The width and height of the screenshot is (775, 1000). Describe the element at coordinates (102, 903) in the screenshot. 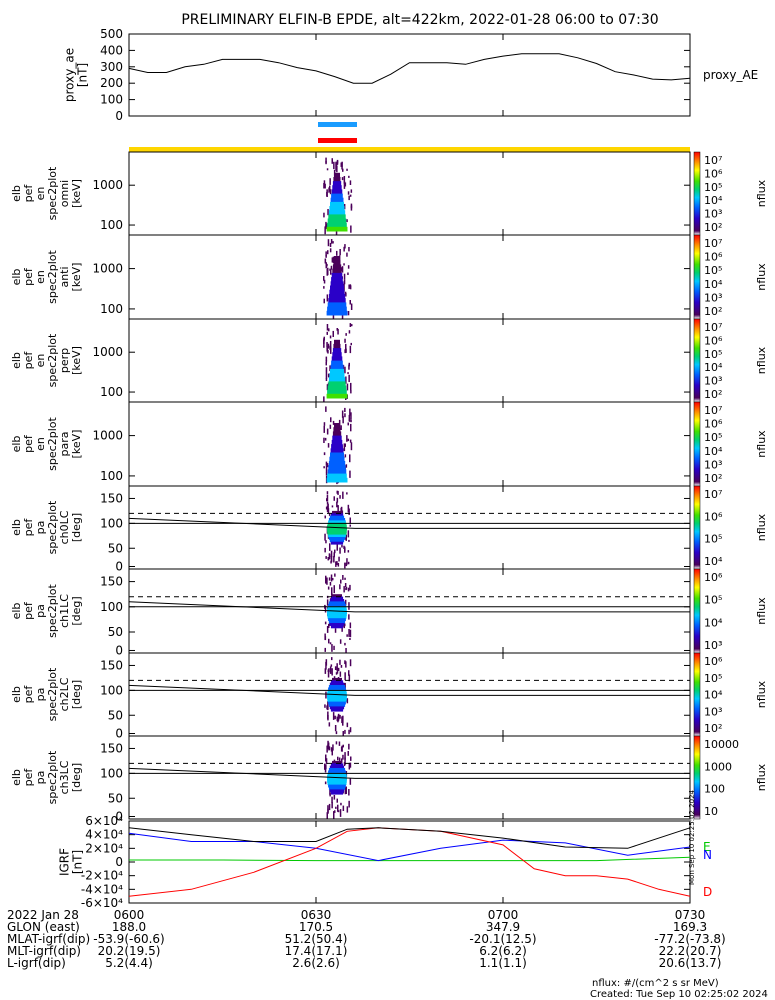

I see `igrf-y-tick-label: -6×10⁴` at that location.